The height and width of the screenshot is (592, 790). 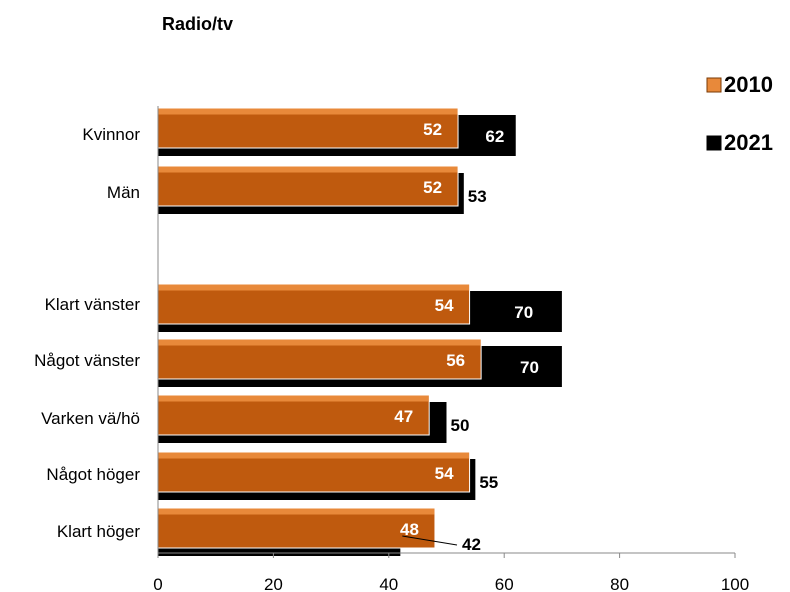 I want to click on category-label: Klart vänster, so click(x=93, y=304).